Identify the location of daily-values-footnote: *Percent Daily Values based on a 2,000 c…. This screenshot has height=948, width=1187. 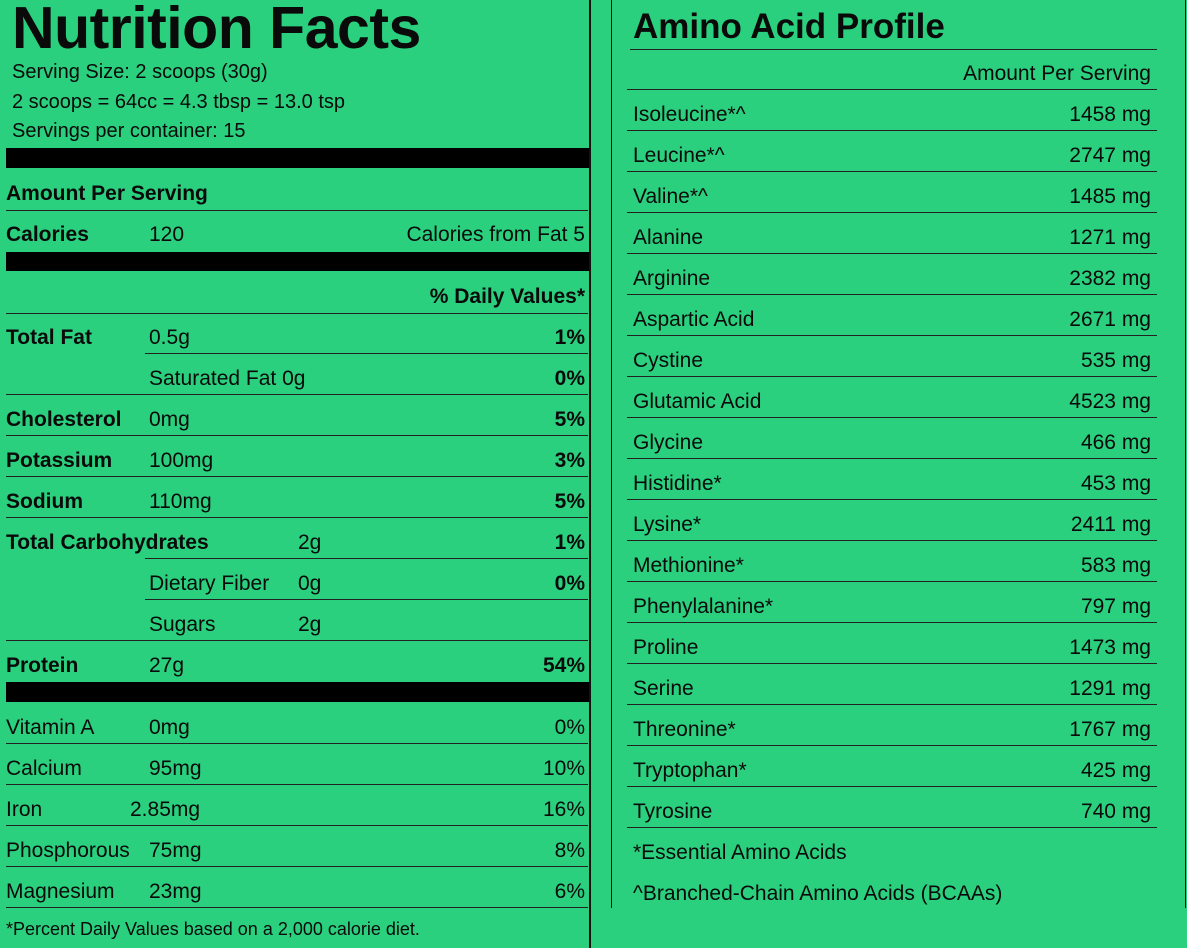
(213, 929).